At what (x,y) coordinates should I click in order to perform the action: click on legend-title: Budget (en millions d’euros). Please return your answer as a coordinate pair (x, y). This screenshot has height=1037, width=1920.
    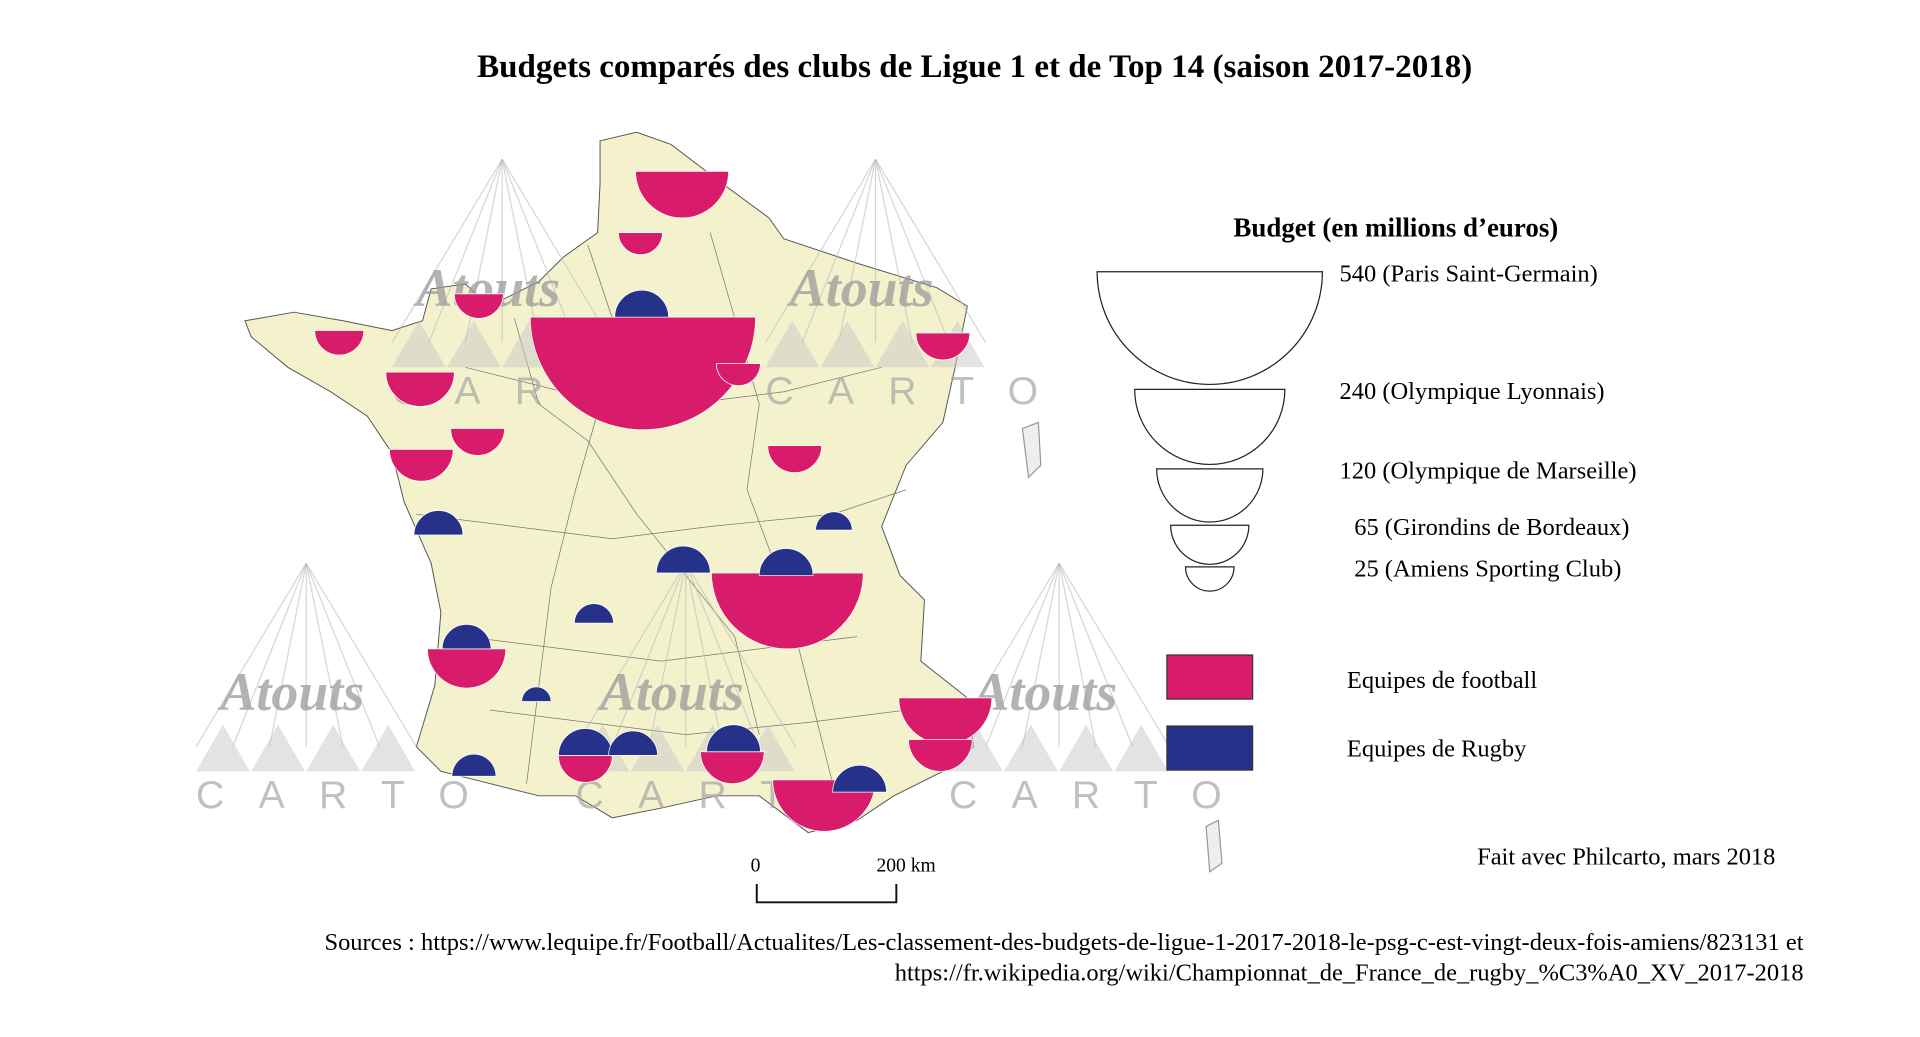
    Looking at the image, I should click on (1395, 227).